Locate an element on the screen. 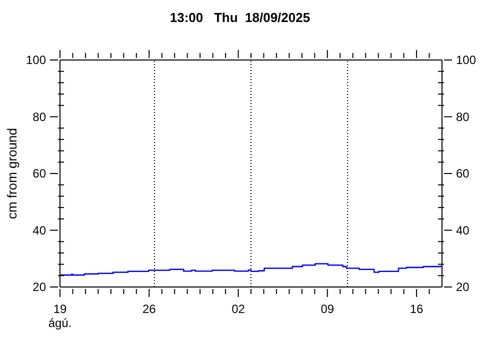  y-tick-label: 20 is located at coordinates (39, 287).